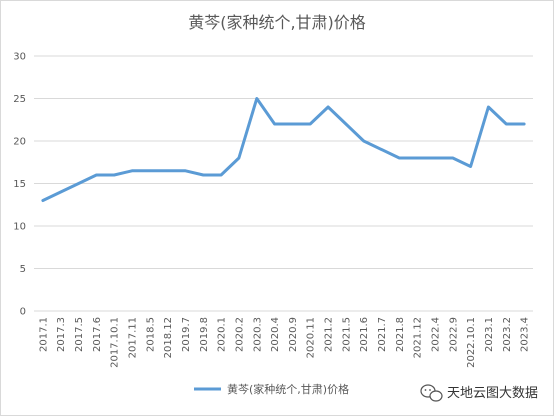 The width and height of the screenshot is (554, 416). Describe the element at coordinates (23, 312) in the screenshot. I see `y-tick-label: 0` at that location.